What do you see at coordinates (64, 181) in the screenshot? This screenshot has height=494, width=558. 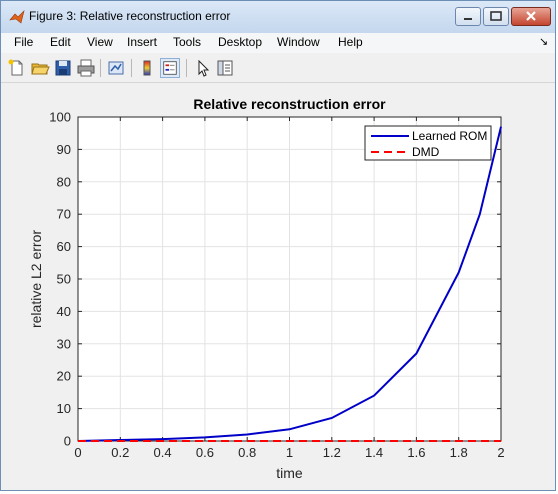 I see `y-tick-label: 80` at bounding box center [64, 181].